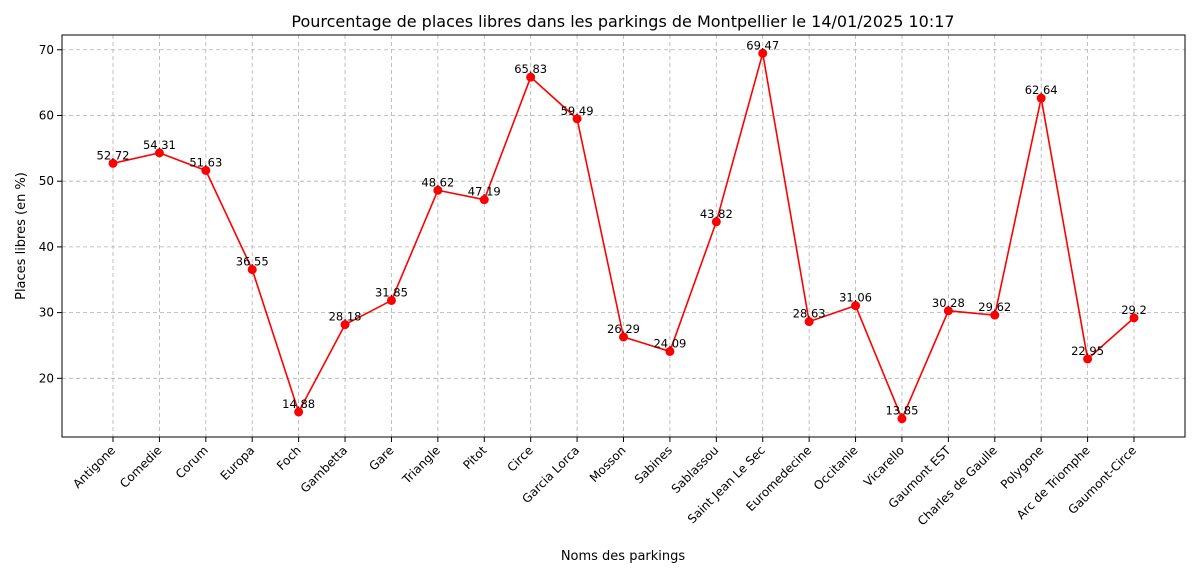  What do you see at coordinates (1087, 351) in the screenshot?
I see `data-label: 22.95` at bounding box center [1087, 351].